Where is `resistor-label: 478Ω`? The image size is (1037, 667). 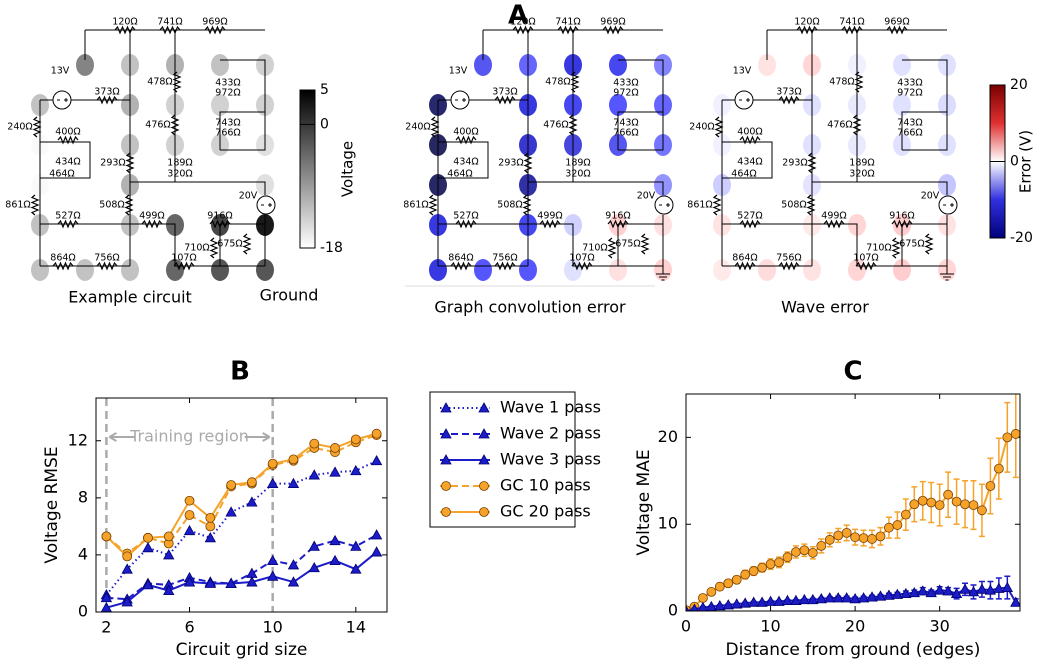 resistor-label: 478Ω is located at coordinates (841, 82).